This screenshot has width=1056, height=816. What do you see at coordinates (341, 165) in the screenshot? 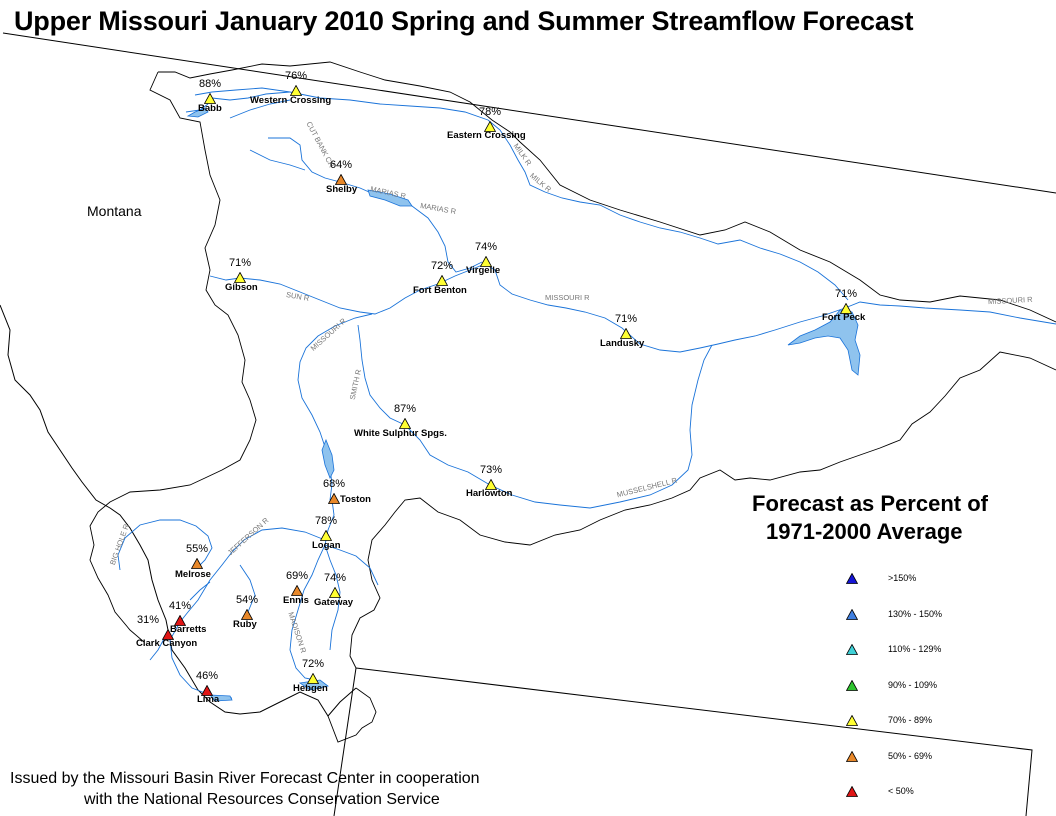
I see `station-percent: 64%` at bounding box center [341, 165].